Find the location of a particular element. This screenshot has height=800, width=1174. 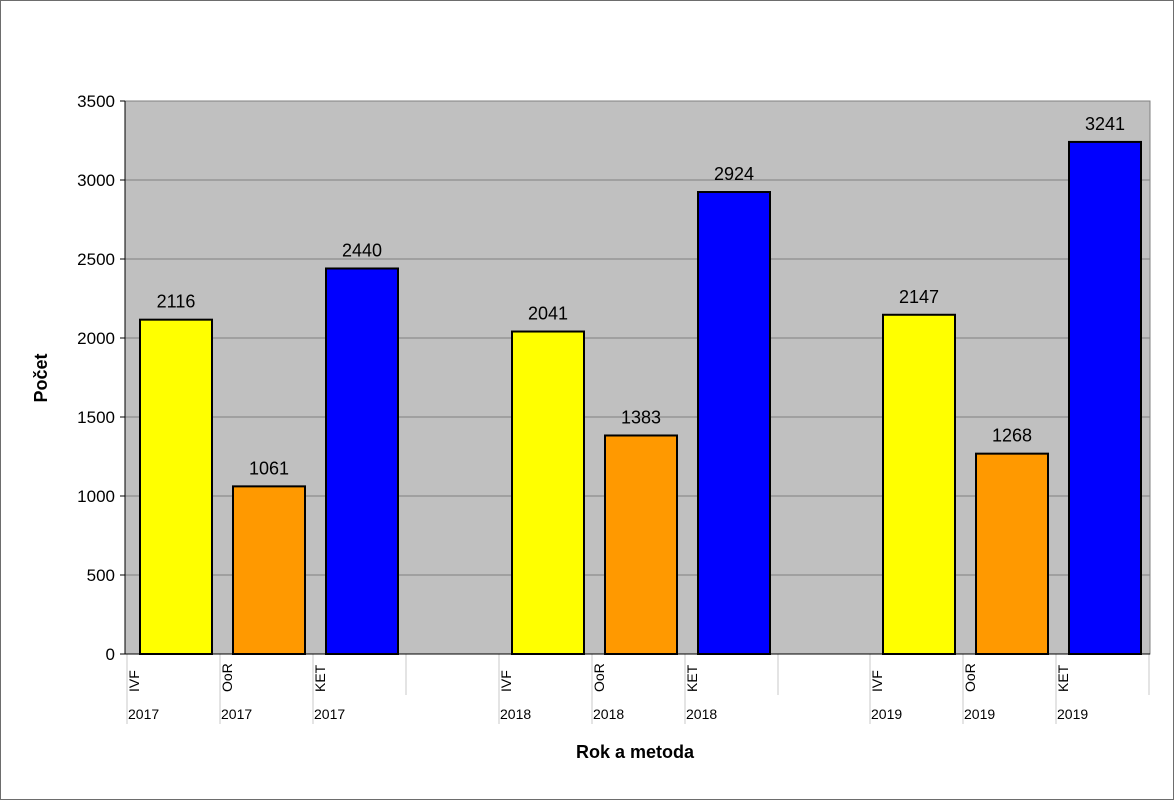

bar-ivf-2018 is located at coordinates (548, 492).